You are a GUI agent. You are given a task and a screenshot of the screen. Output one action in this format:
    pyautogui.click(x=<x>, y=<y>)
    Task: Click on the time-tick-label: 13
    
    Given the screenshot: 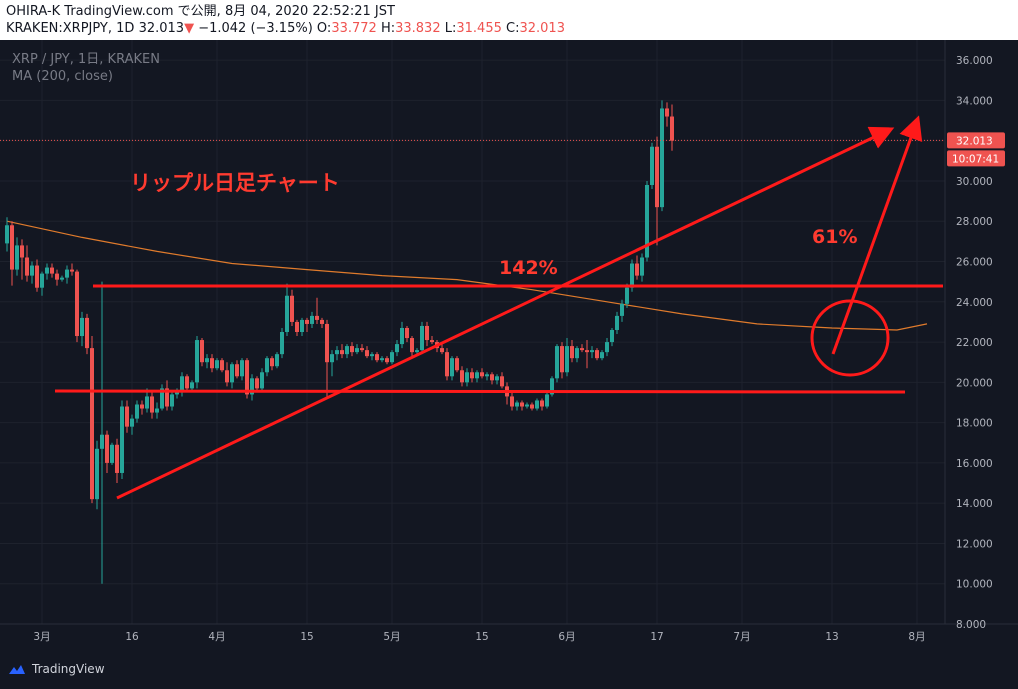 What is the action you would take?
    pyautogui.click(x=831, y=637)
    